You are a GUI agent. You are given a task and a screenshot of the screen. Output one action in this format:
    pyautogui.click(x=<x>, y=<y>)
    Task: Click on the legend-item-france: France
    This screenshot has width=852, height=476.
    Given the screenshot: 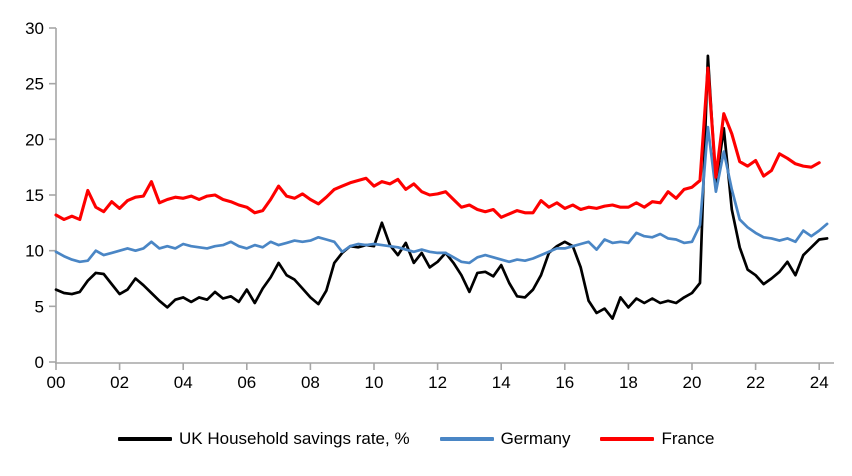 What is the action you would take?
    pyautogui.click(x=657, y=438)
    